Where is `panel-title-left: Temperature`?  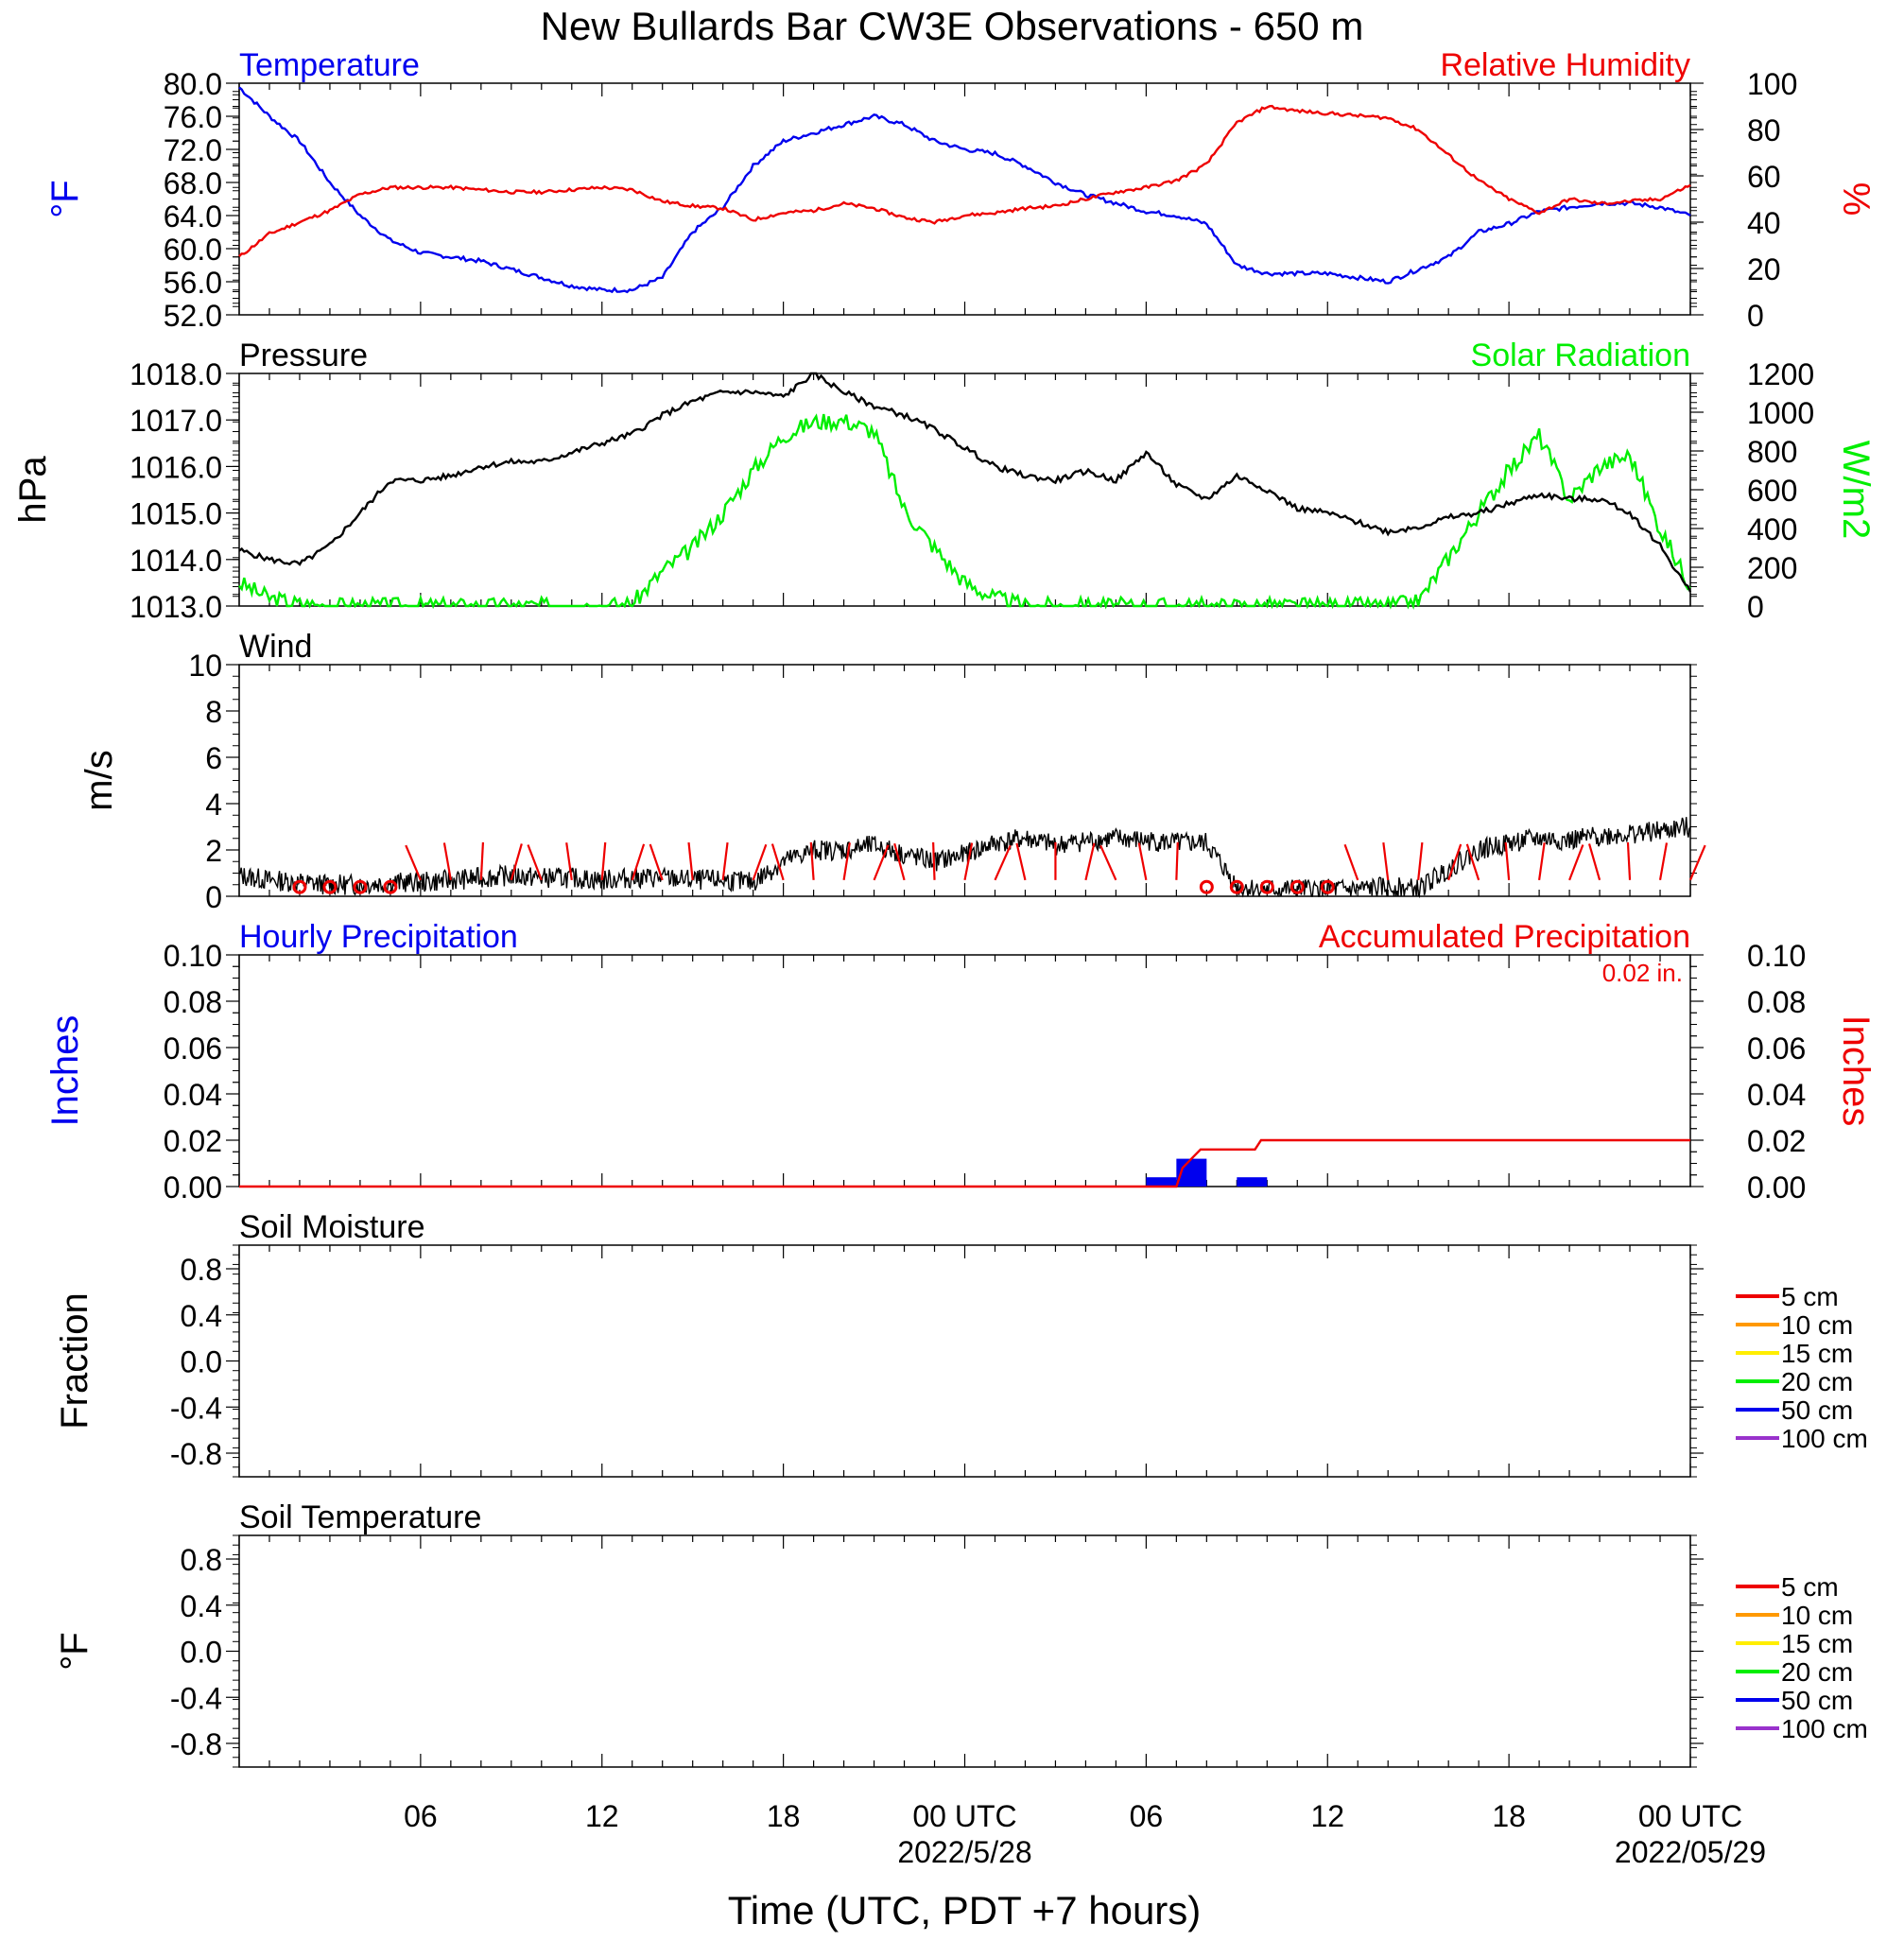 panel-title-left: Temperature is located at coordinates (329, 65).